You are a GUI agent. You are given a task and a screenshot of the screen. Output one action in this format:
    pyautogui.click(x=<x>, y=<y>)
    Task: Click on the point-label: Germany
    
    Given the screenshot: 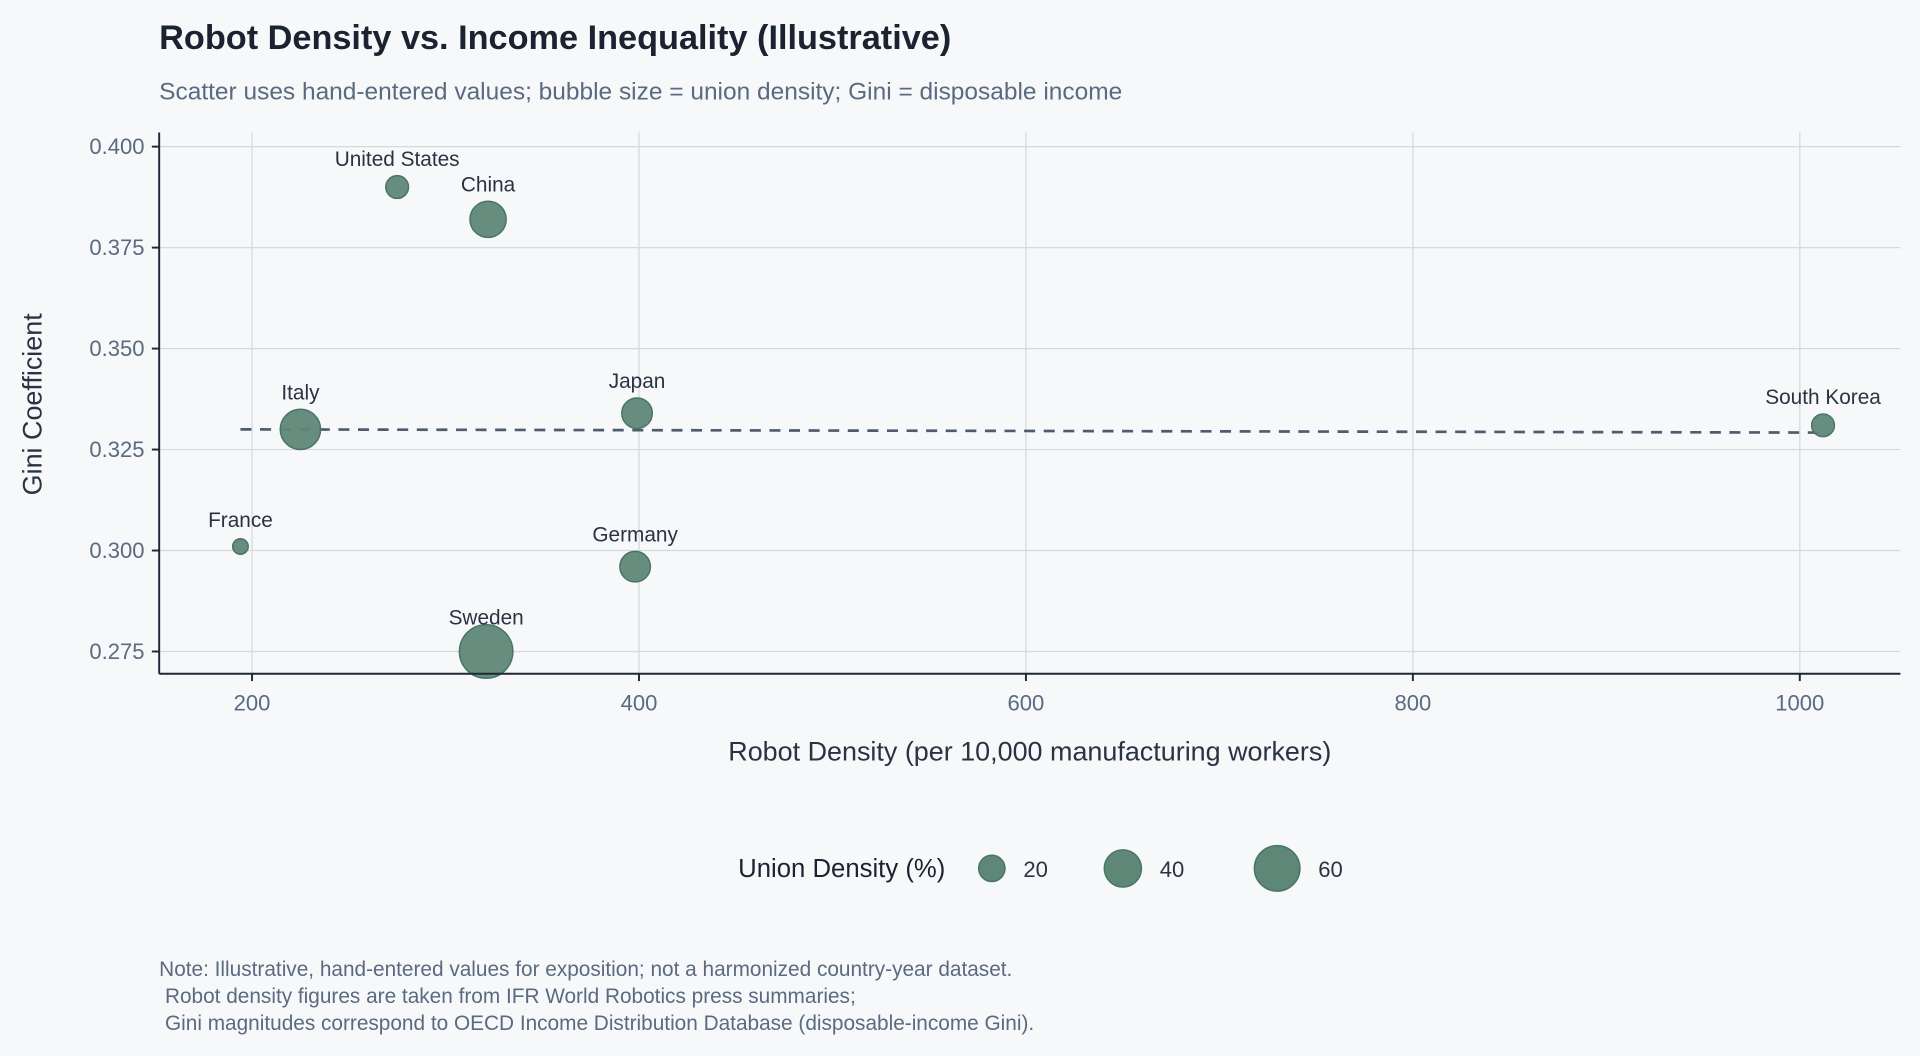 What is the action you would take?
    pyautogui.click(x=635, y=535)
    